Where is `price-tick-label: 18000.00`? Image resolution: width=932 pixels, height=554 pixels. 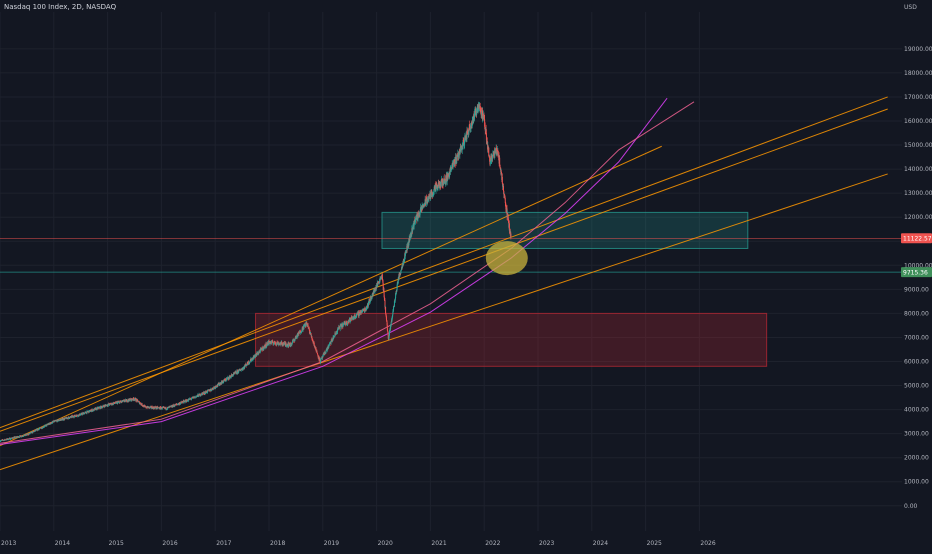 price-tick-label: 18000.00 is located at coordinates (918, 73).